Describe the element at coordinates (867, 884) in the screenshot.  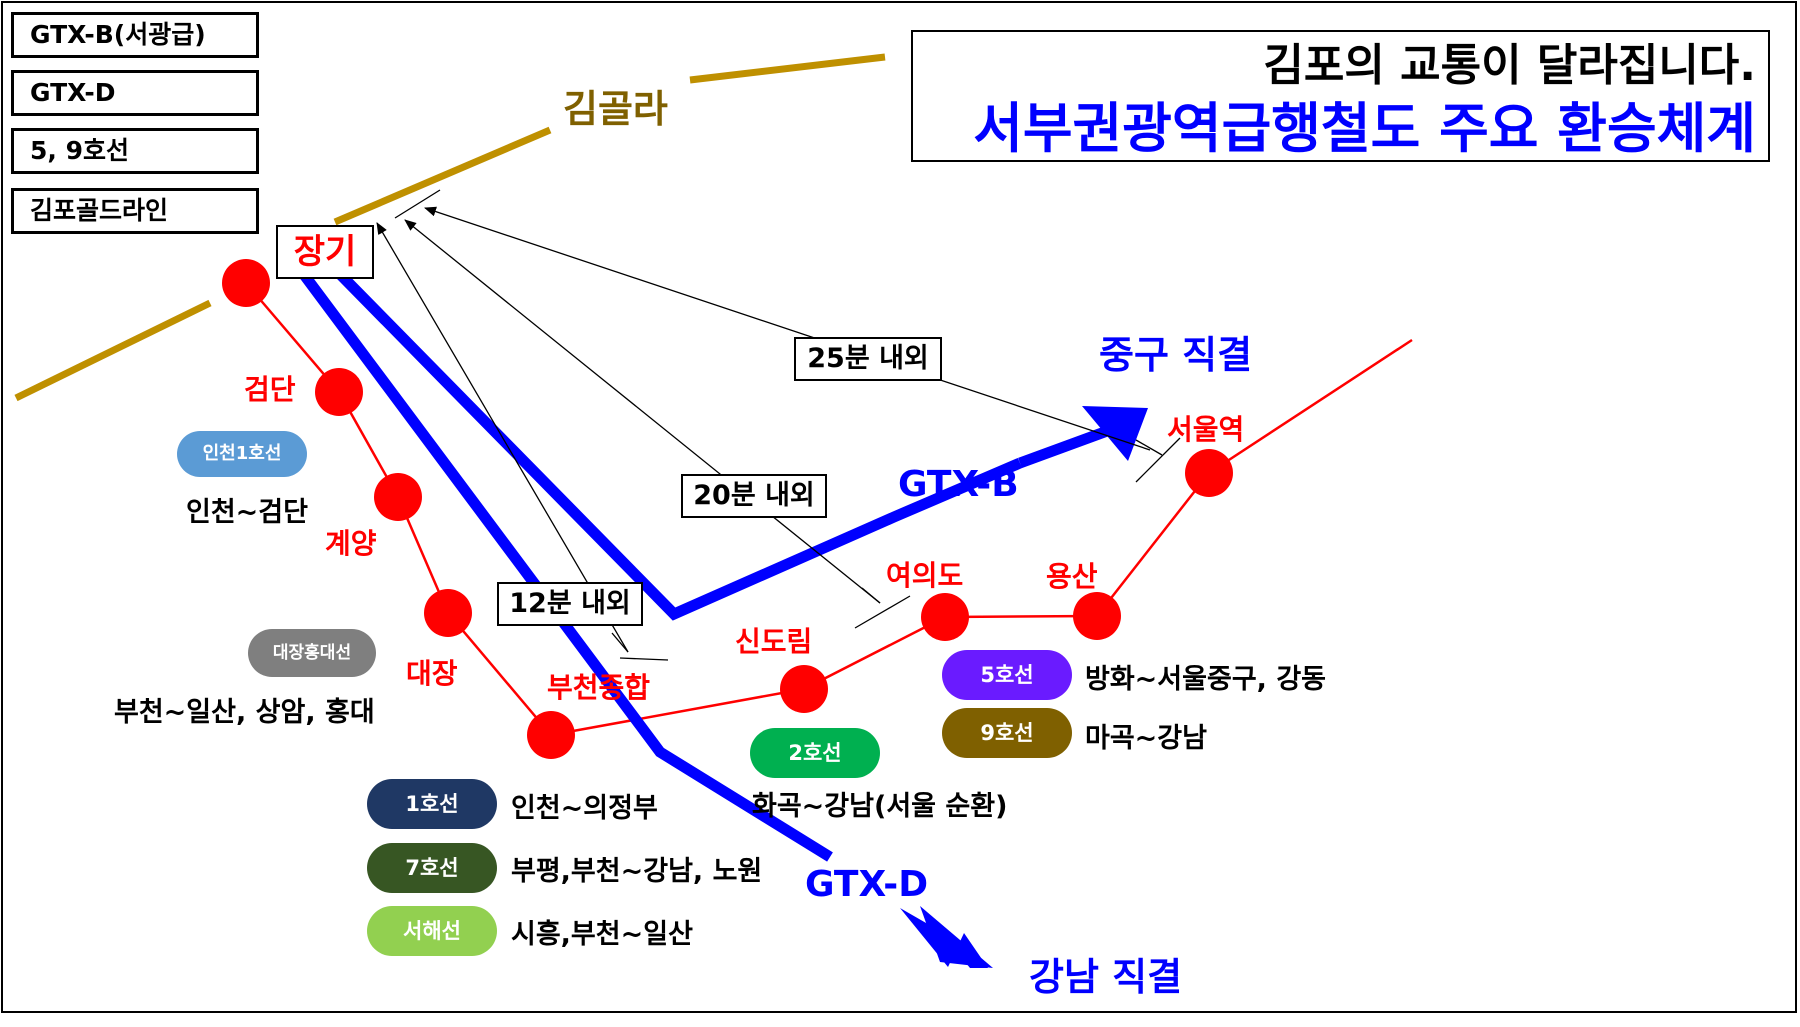
I see `gtx-d-label: GTX-D` at that location.